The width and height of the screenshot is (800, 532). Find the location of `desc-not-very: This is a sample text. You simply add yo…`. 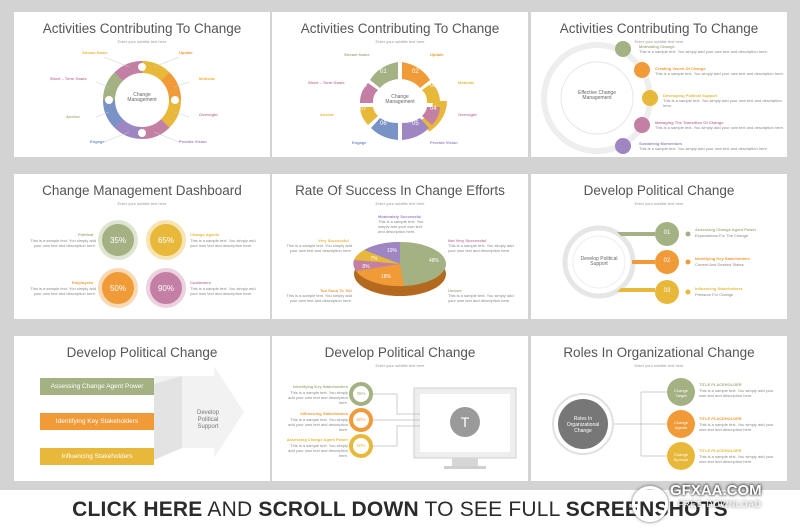

desc-not-very: This is a sample text. You simply add yo… is located at coordinates (481, 248).